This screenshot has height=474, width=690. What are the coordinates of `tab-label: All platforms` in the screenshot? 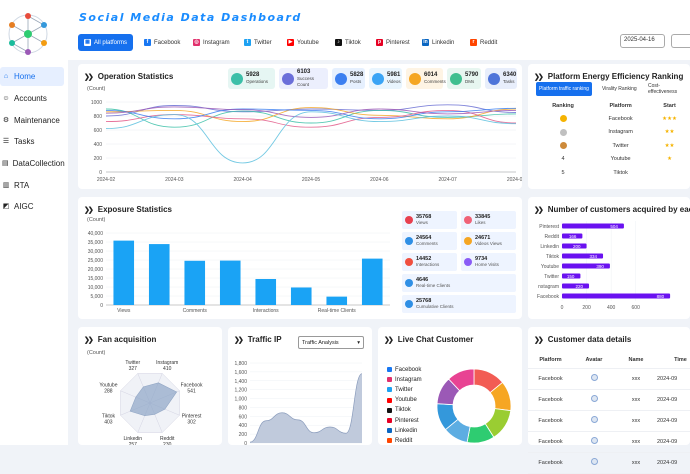 It's located at (111, 42).